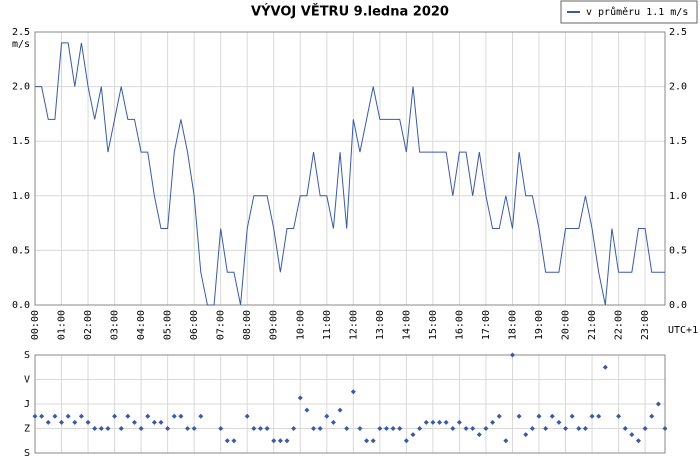  Describe the element at coordinates (459, 325) in the screenshot. I see `x-tick-label: 16:00` at that location.